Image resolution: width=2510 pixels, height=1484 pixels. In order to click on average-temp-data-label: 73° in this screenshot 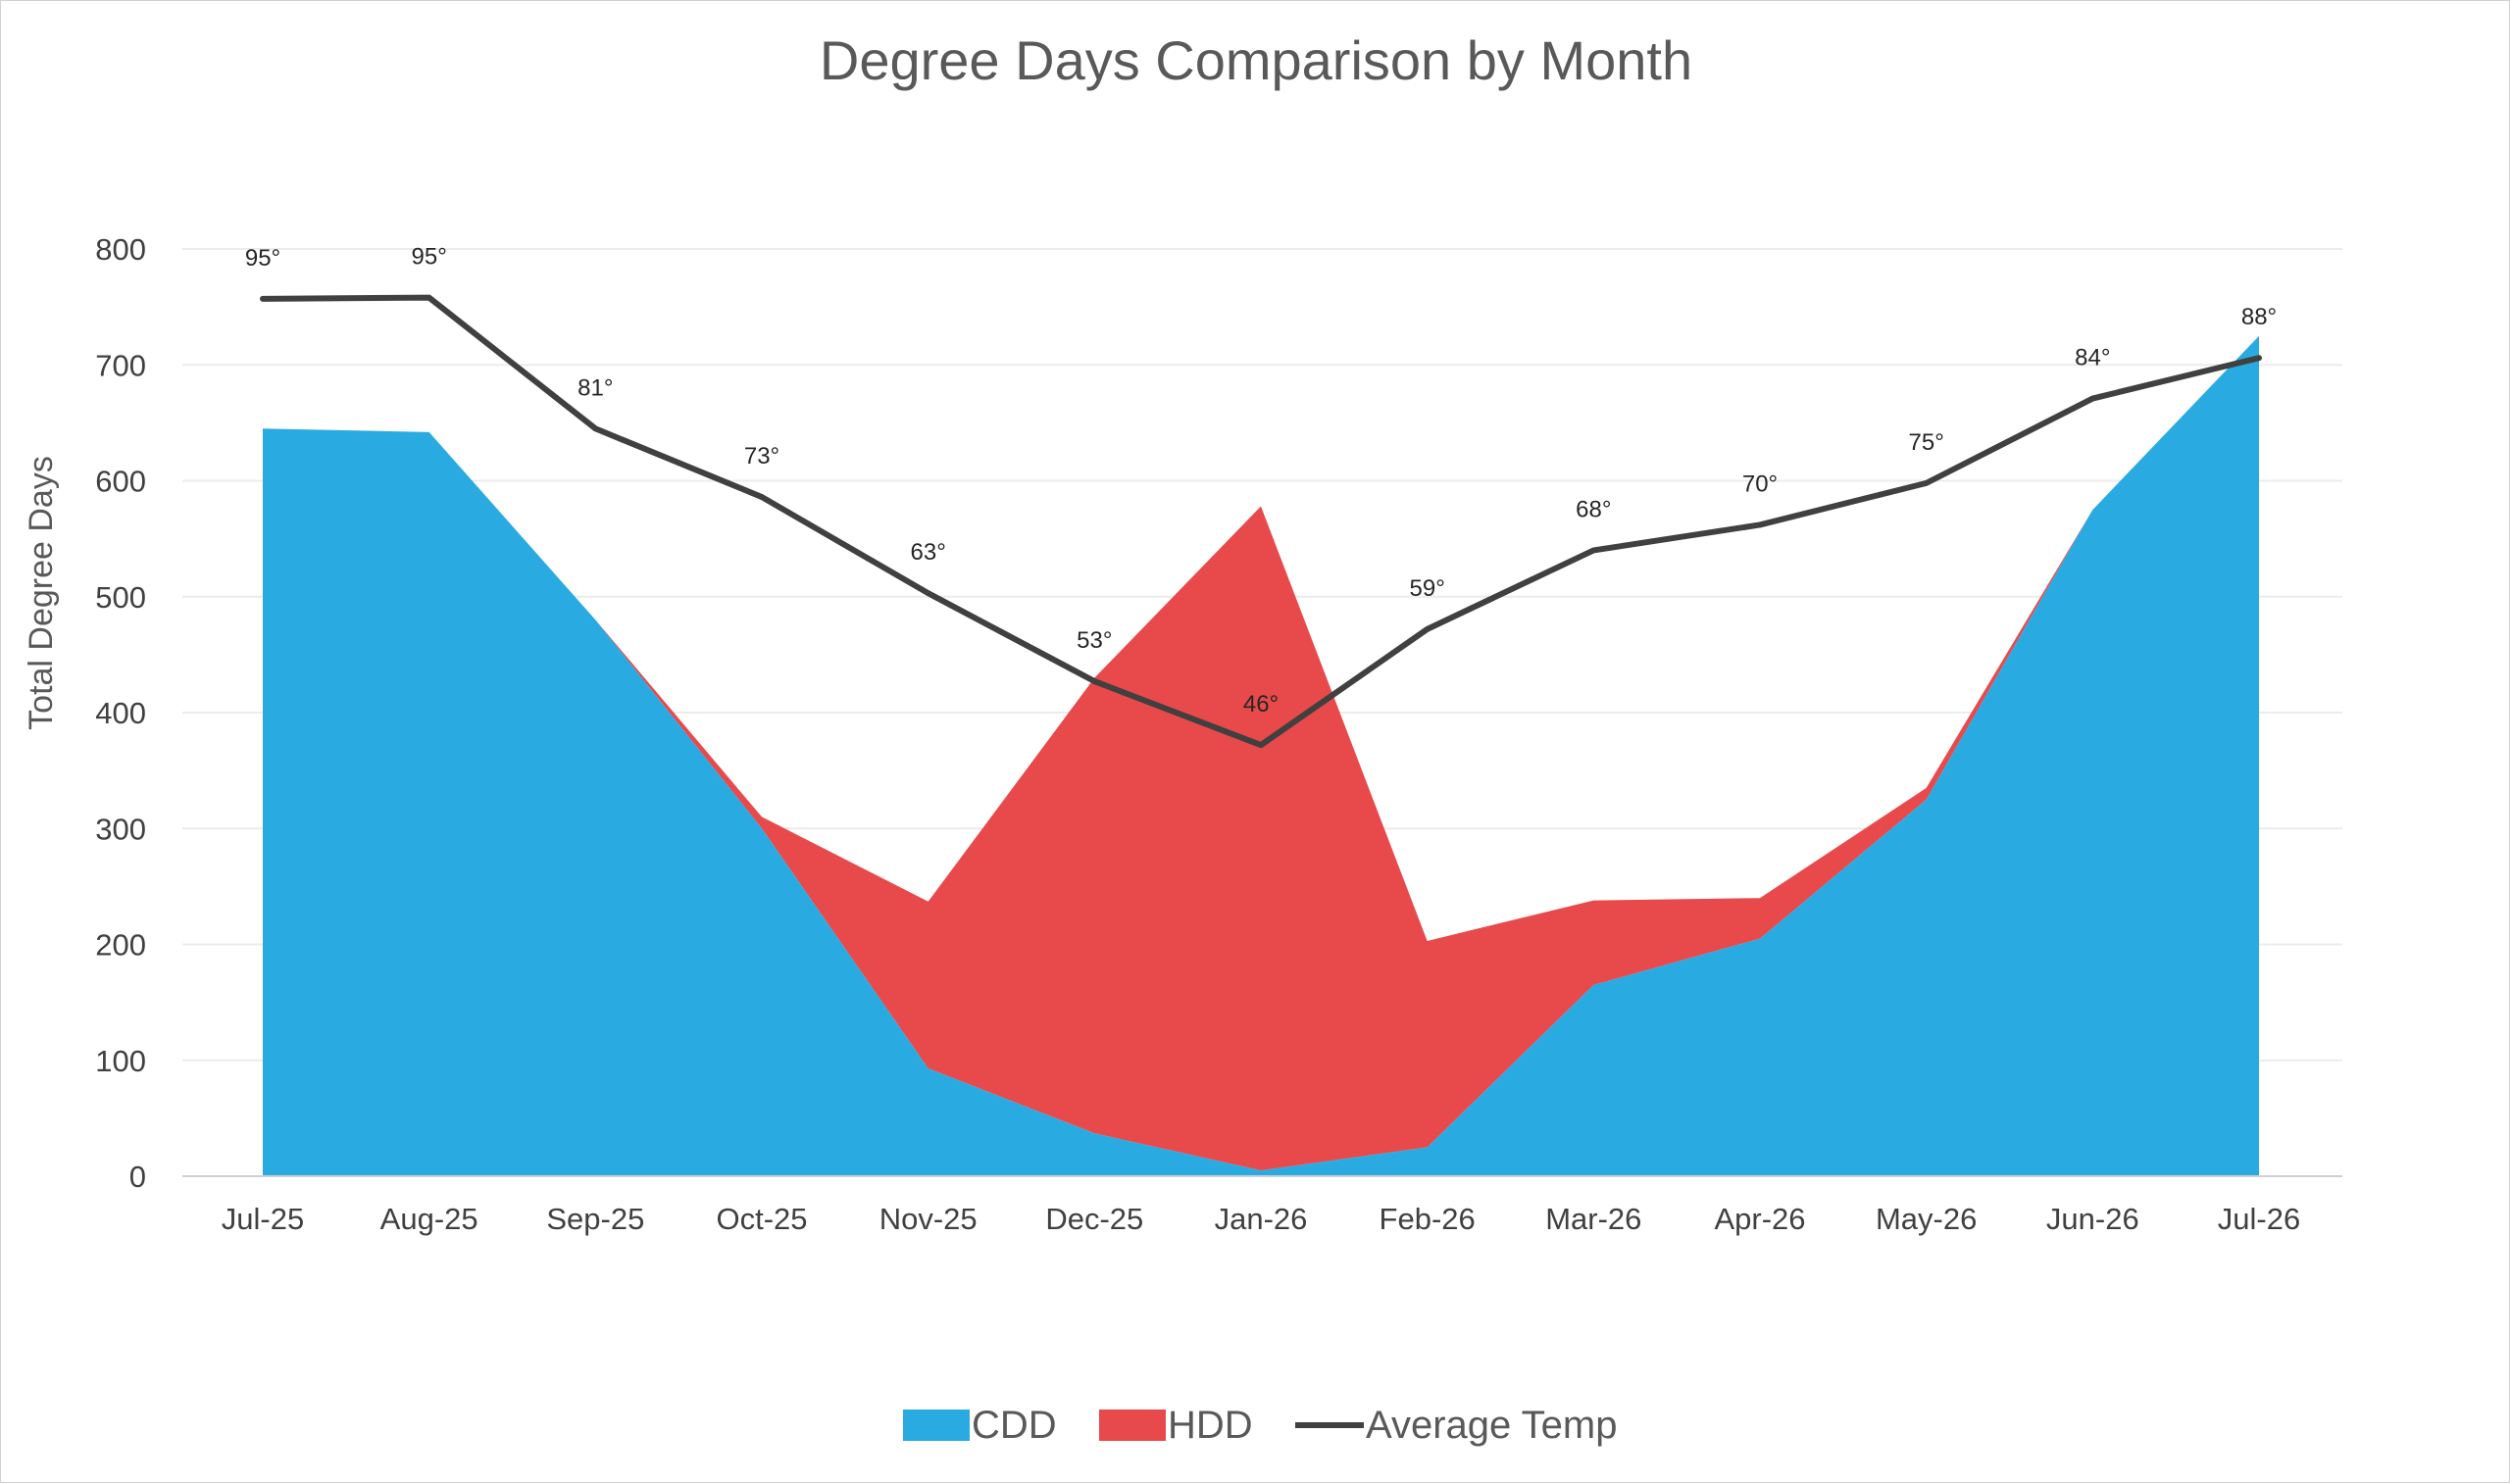, I will do `click(761, 456)`.